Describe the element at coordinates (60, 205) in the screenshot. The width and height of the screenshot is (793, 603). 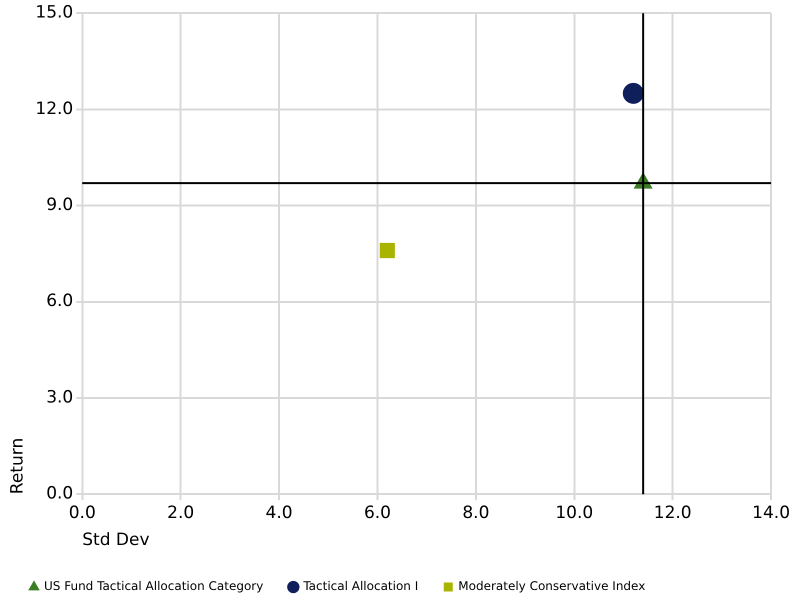
I see `y-tick-label: 9.0` at that location.